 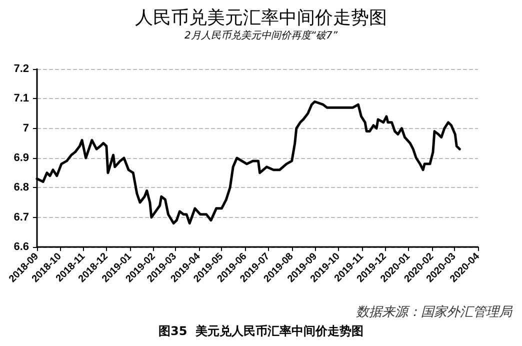 What do you see at coordinates (21, 69) in the screenshot?
I see `y-tick-label: 7.2` at bounding box center [21, 69].